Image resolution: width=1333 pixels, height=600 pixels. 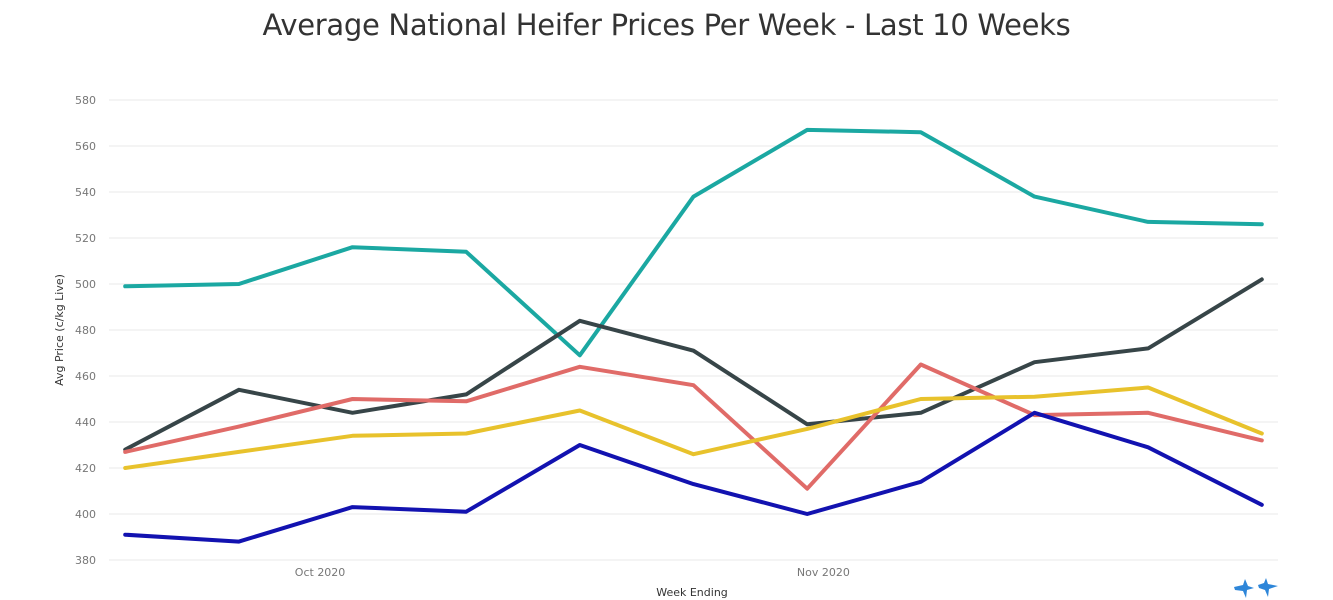 I want to click on brand-logo-icon, so click(x=1256, y=588).